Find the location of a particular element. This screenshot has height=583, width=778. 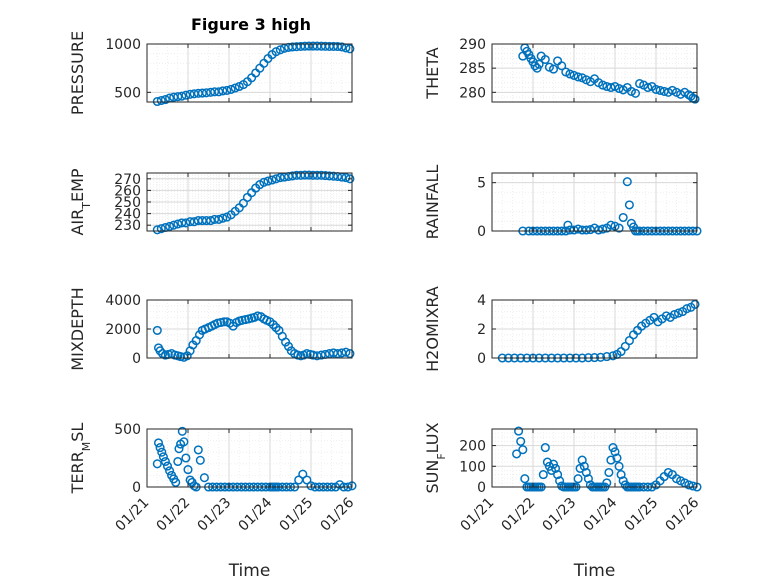

subplot-4: 0 5 RAINFALL is located at coordinates (562, 202).